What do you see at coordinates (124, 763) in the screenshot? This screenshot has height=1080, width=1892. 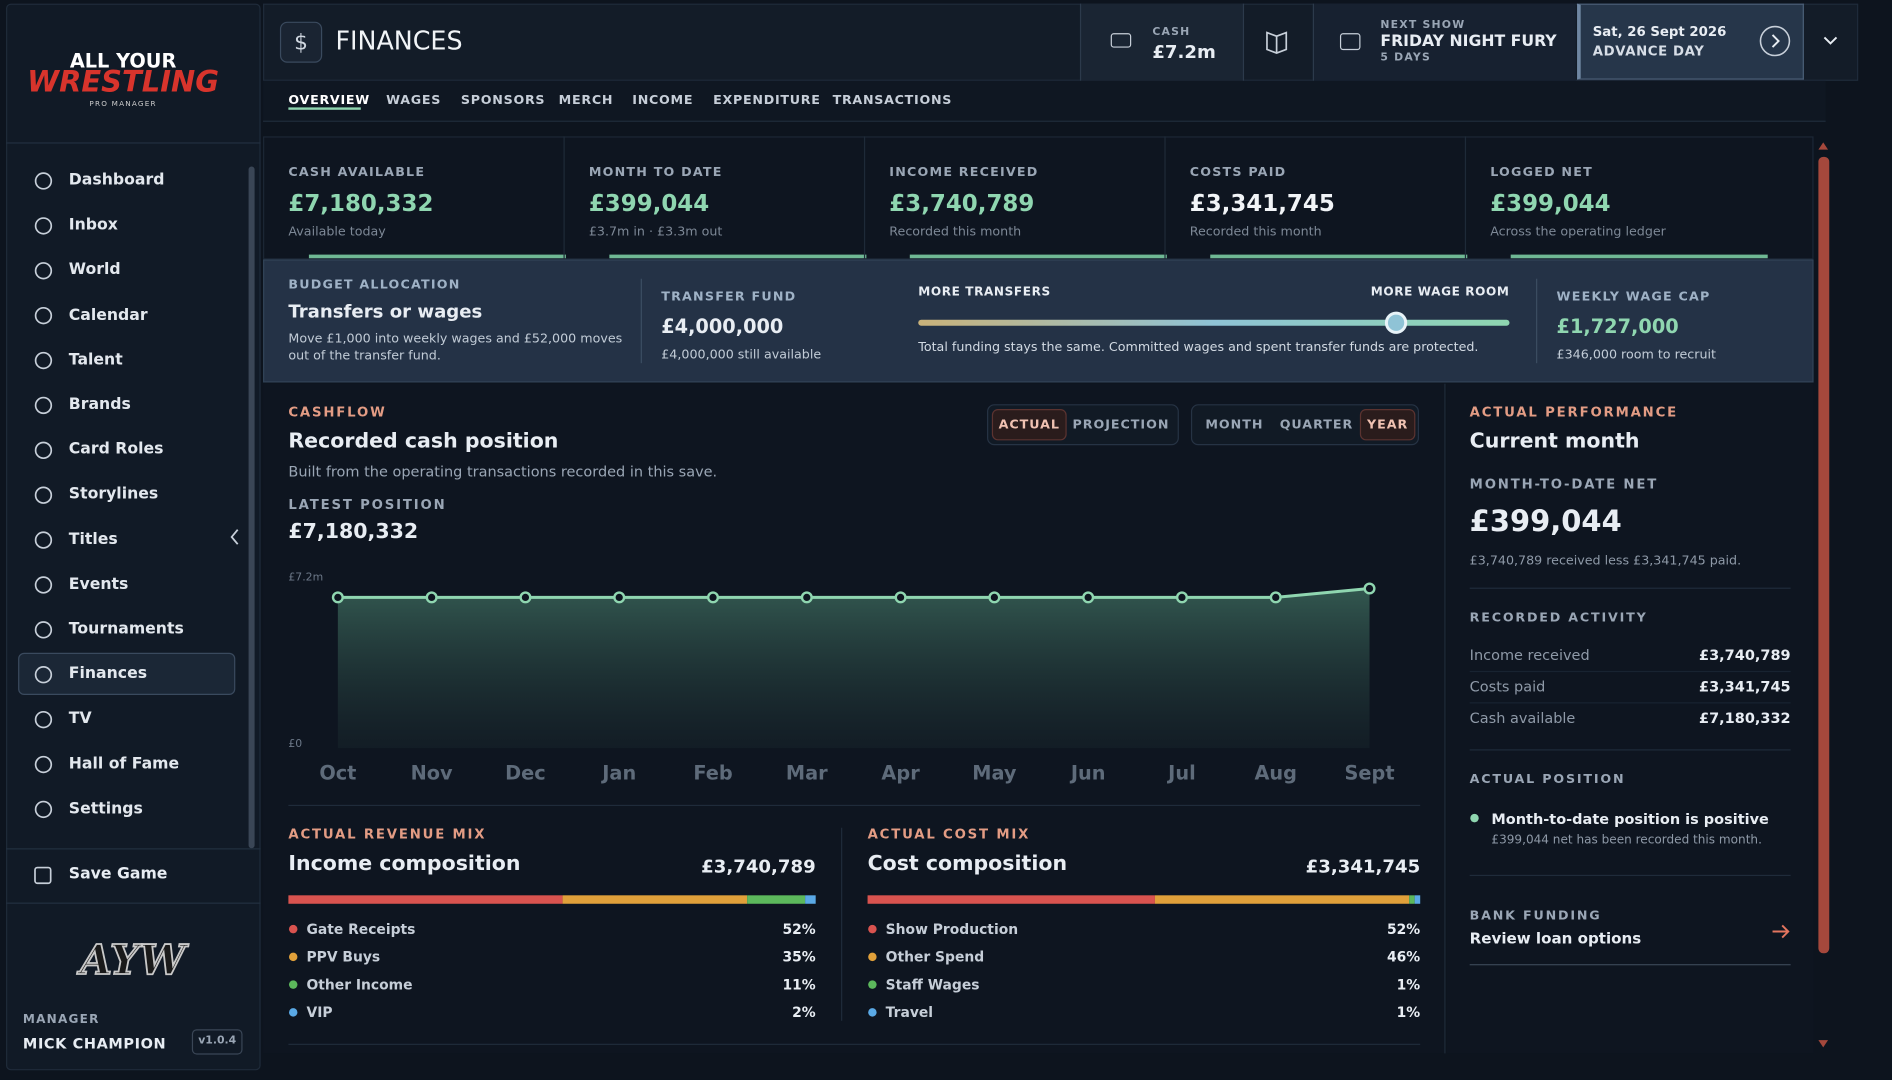 I see `nav-item: Hall of Fame` at bounding box center [124, 763].